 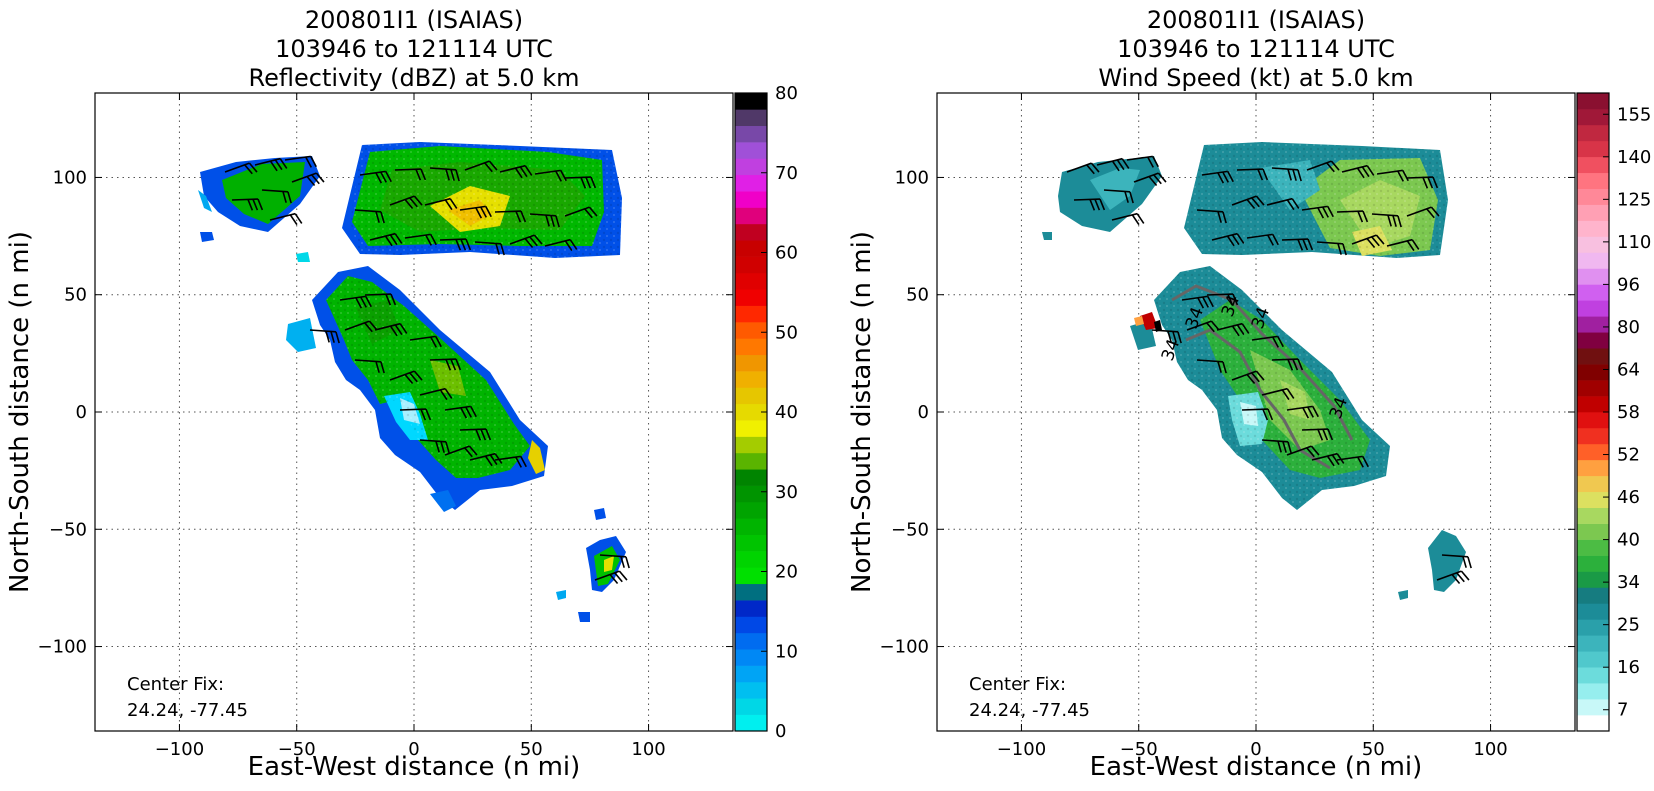 What do you see at coordinates (417, 389) in the screenshot?
I see `reflectivity-echo-central-band` at bounding box center [417, 389].